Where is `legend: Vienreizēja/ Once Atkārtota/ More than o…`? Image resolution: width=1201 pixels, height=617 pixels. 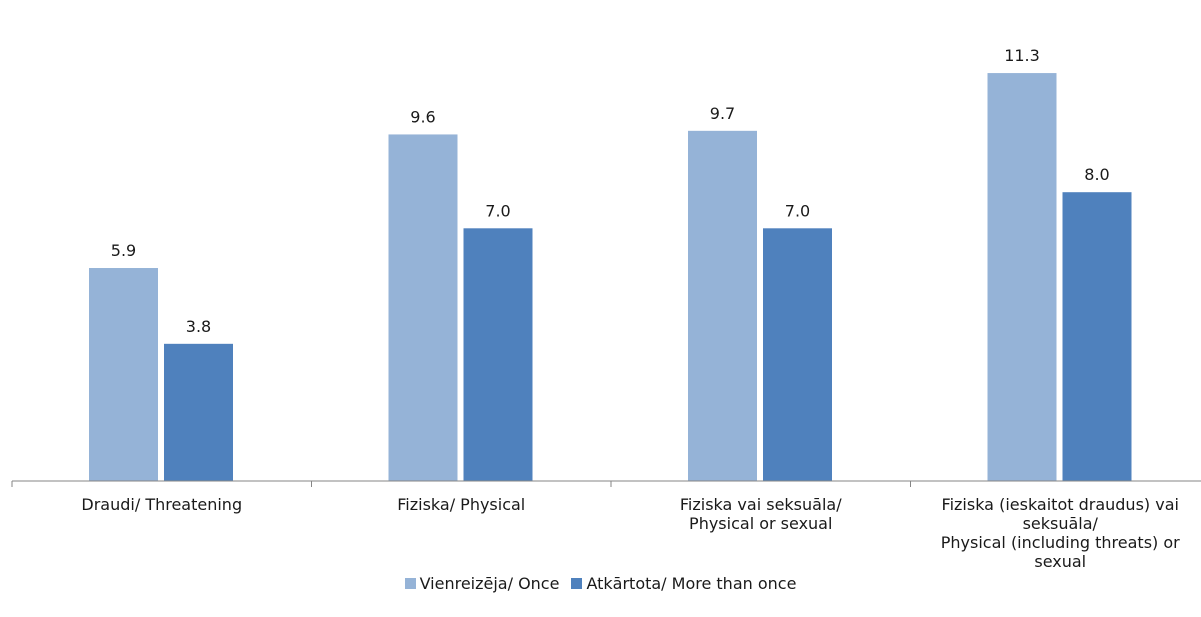 legend: Vienreizēja/ Once Atkārtota/ More than o… is located at coordinates (600, 583).